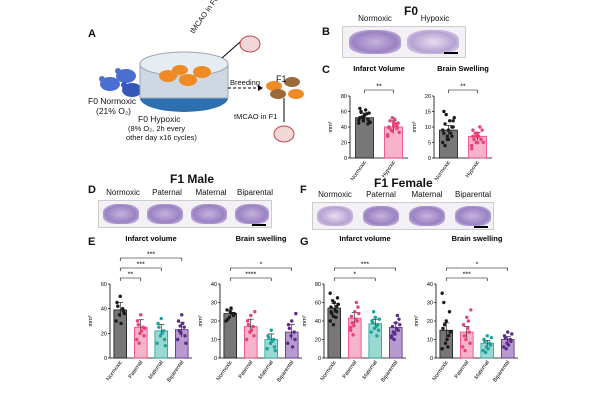 The image size is (600, 400). I want to click on x-tick-label: Normoxic, so click(443, 171).